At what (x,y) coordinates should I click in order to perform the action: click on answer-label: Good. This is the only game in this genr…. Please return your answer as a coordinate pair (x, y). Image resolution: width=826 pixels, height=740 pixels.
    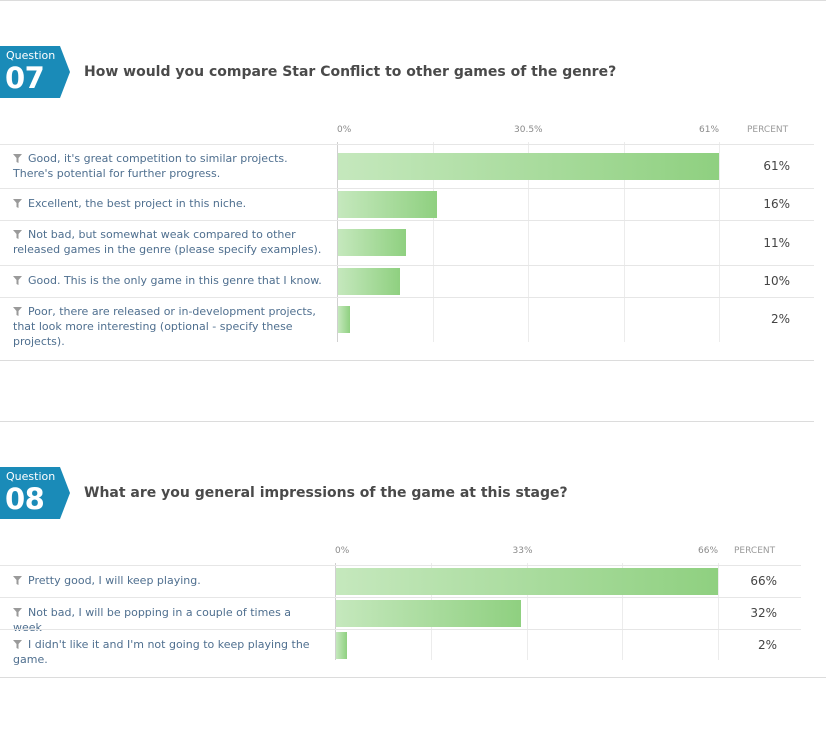
    Looking at the image, I should click on (168, 280).